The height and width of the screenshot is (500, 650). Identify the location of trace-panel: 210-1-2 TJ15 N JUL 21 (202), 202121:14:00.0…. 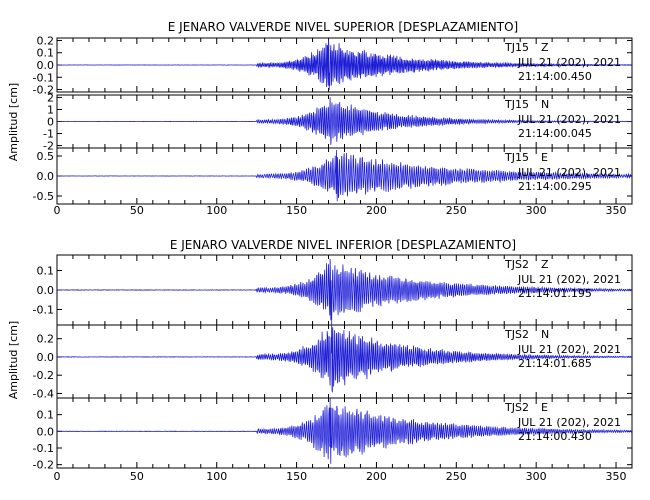
(338, 122).